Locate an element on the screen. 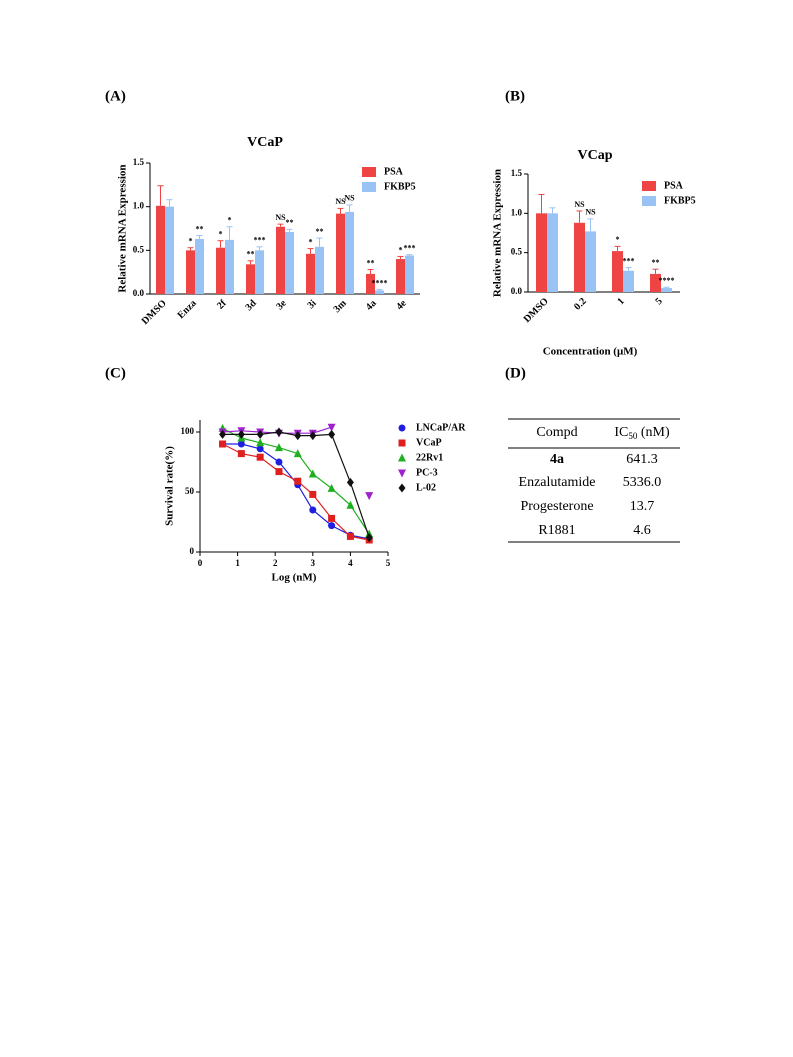 The height and width of the screenshot is (1057, 793). legend-label: PC-3 is located at coordinates (427, 472).